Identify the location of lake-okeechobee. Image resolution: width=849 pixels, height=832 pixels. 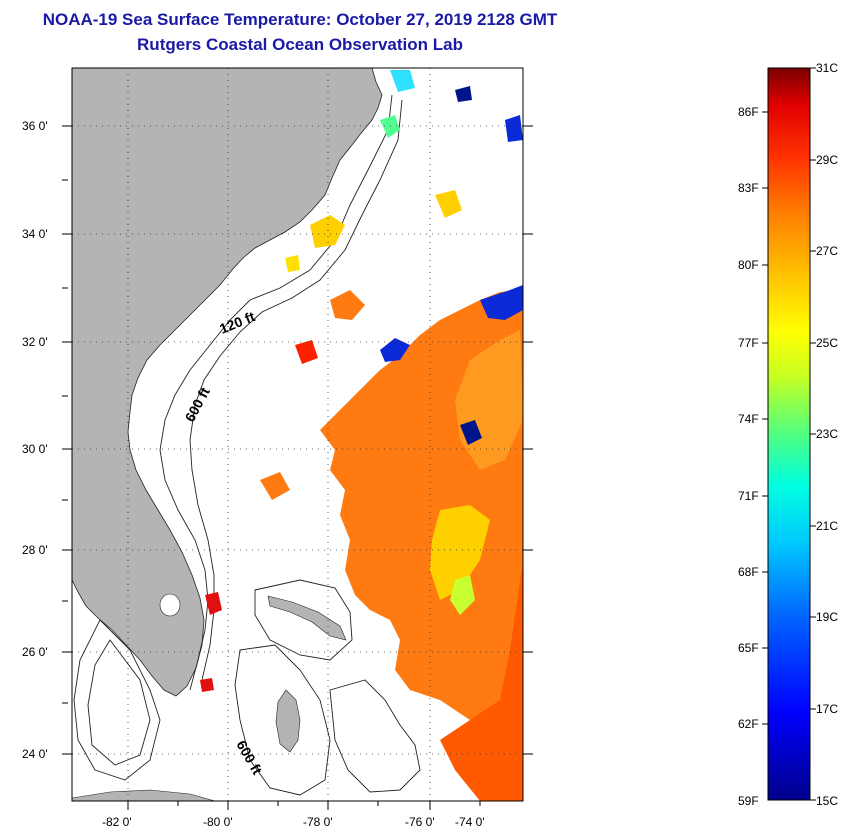
(170, 605).